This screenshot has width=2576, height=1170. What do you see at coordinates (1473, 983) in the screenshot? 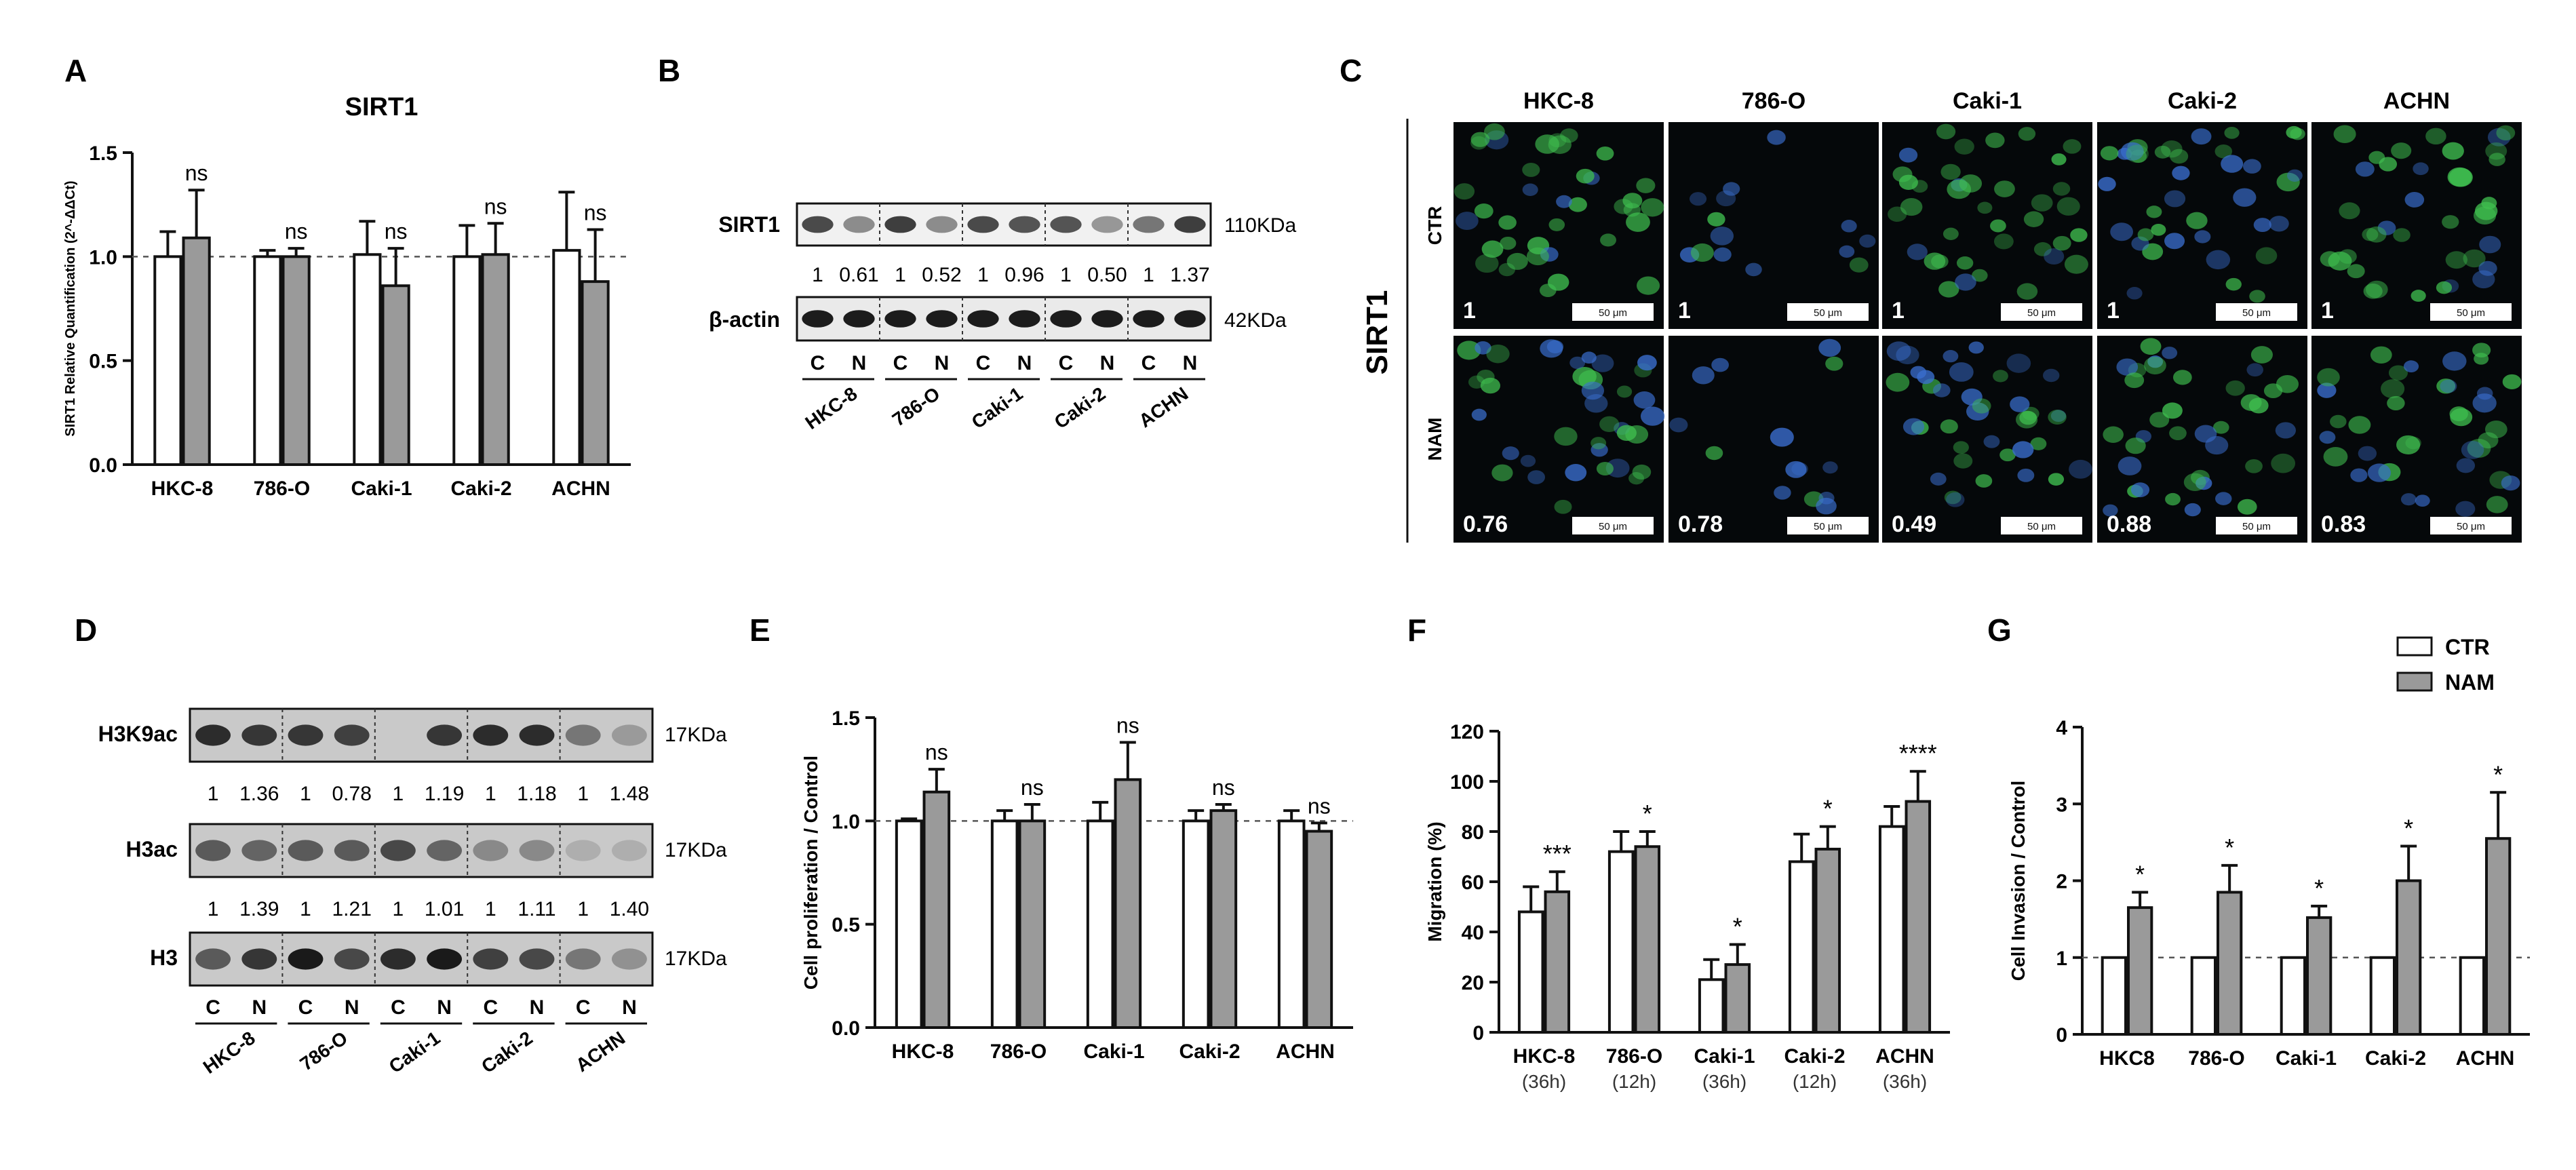
I see `f-y-tick-label: 20` at bounding box center [1473, 983].